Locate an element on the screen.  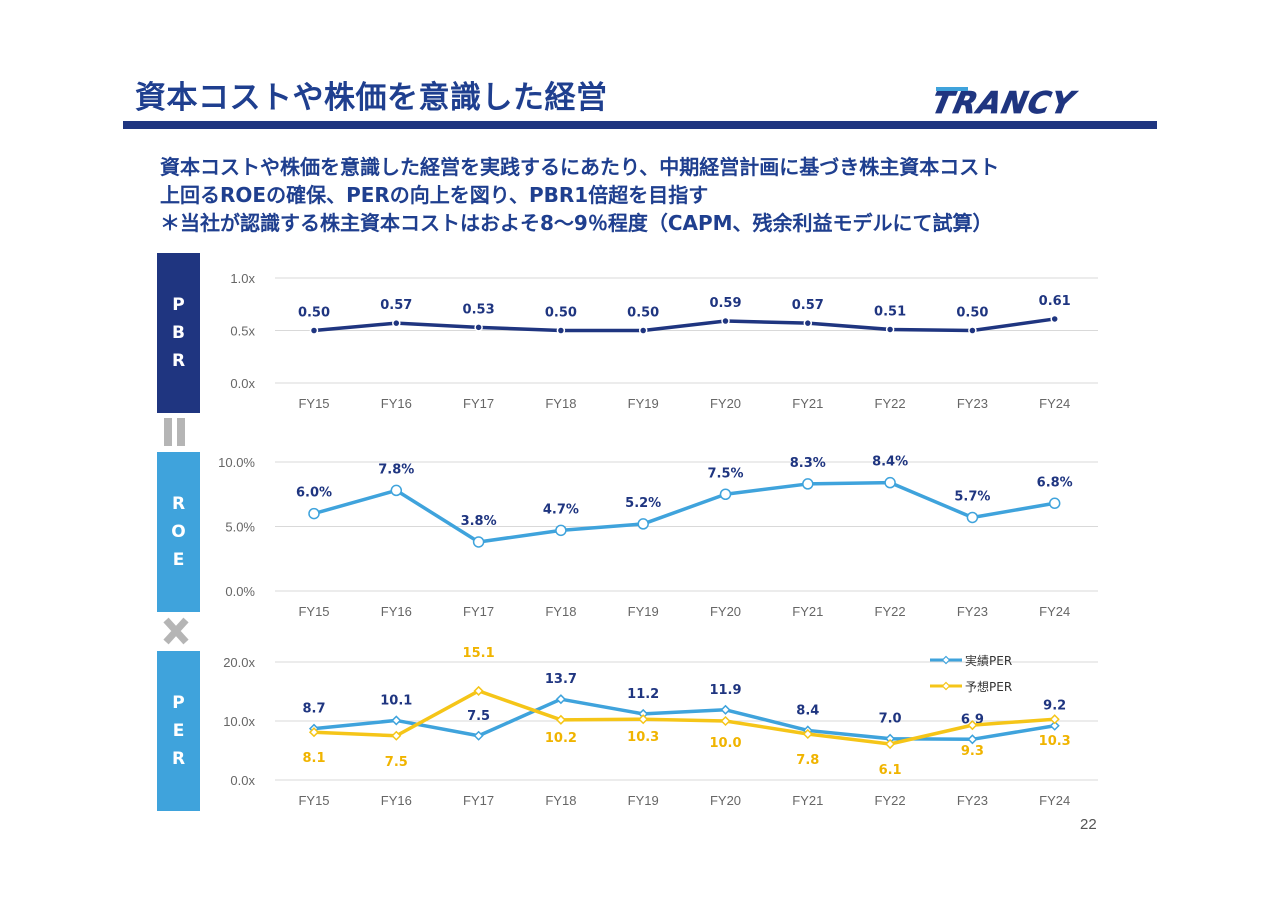
y-tick-label: 0.0% is located at coordinates (240, 591).